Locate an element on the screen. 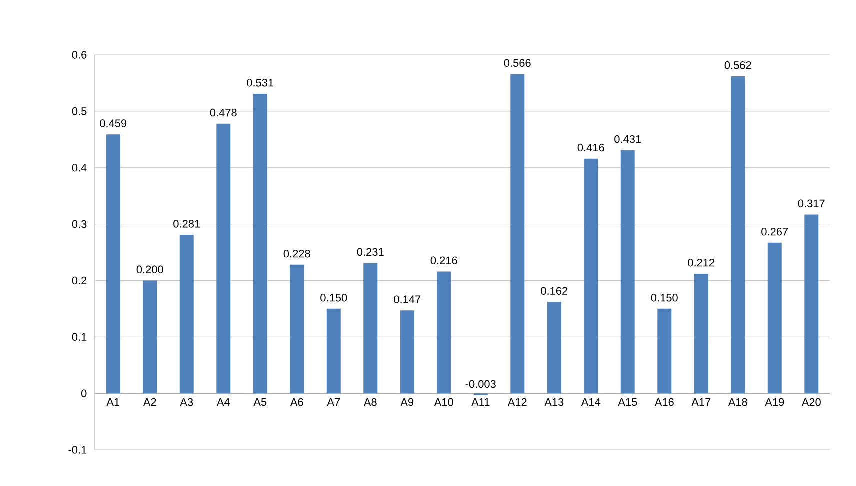  y-tick-label: 0 is located at coordinates (84, 394).